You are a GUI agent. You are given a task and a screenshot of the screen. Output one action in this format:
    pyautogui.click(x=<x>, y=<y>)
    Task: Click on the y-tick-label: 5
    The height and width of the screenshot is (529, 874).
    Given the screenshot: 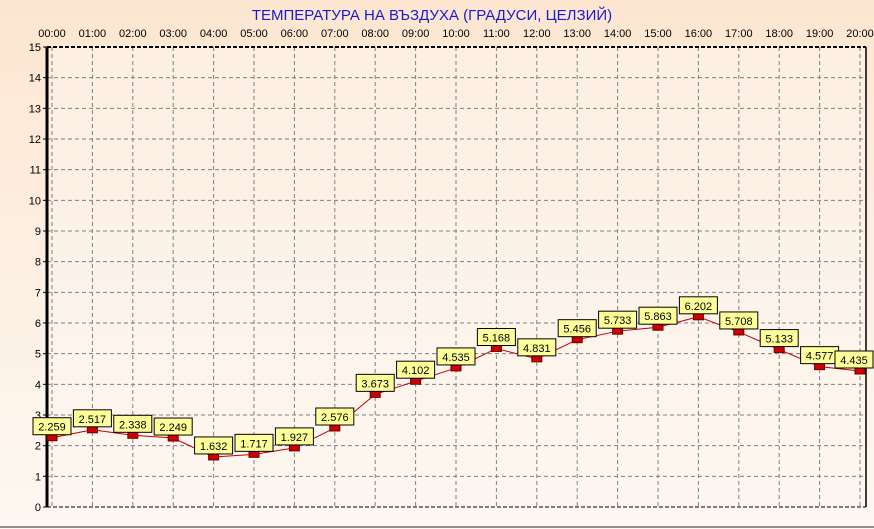 What is the action you would take?
    pyautogui.click(x=38, y=355)
    